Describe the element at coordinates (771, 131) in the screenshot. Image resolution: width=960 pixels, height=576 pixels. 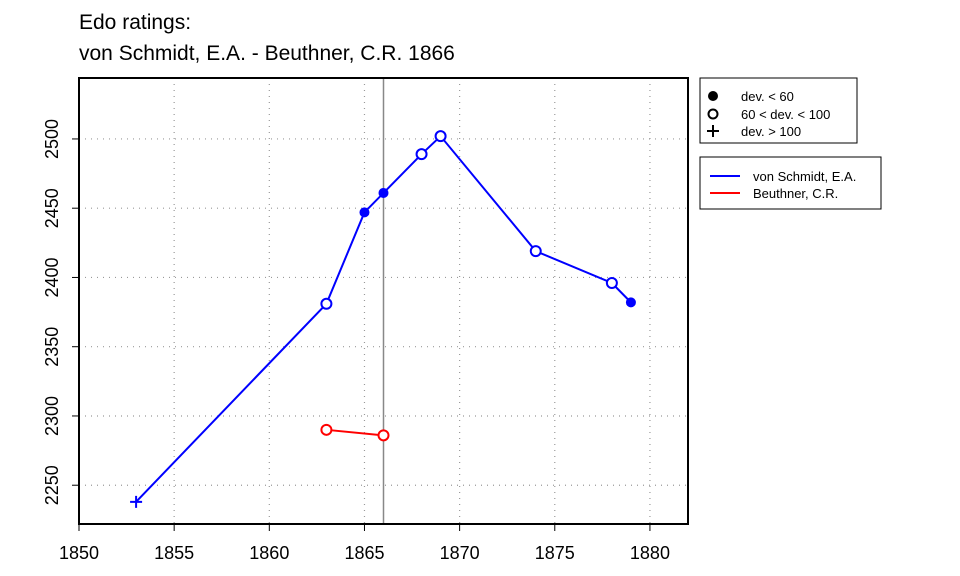
I see `marker-legend-label-high: dev. > 100` at that location.